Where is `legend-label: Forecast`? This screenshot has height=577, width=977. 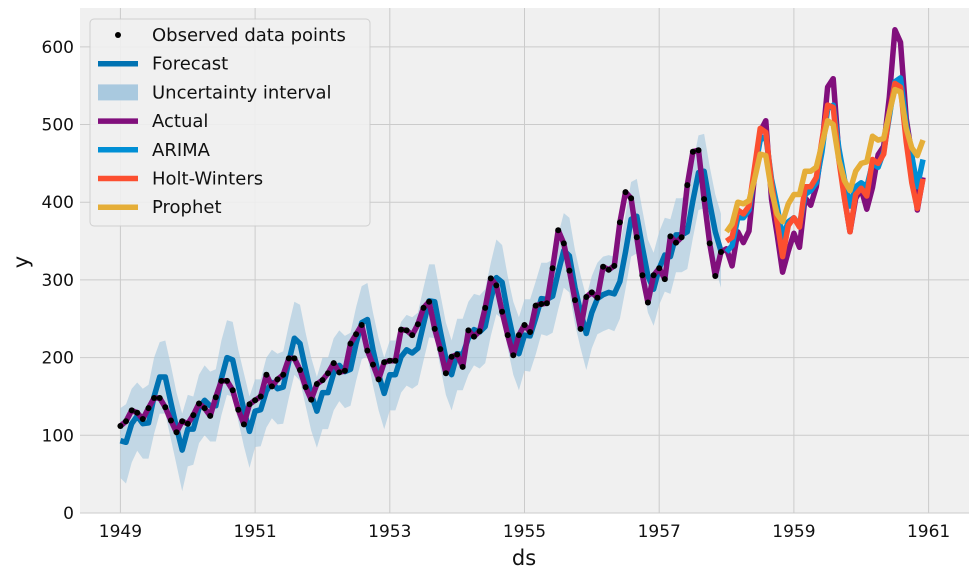 legend-label: Forecast is located at coordinates (190, 64).